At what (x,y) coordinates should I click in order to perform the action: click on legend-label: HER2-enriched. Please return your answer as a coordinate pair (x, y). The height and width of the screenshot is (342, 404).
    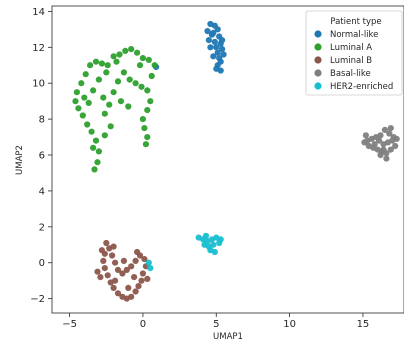
    Looking at the image, I should click on (361, 87).